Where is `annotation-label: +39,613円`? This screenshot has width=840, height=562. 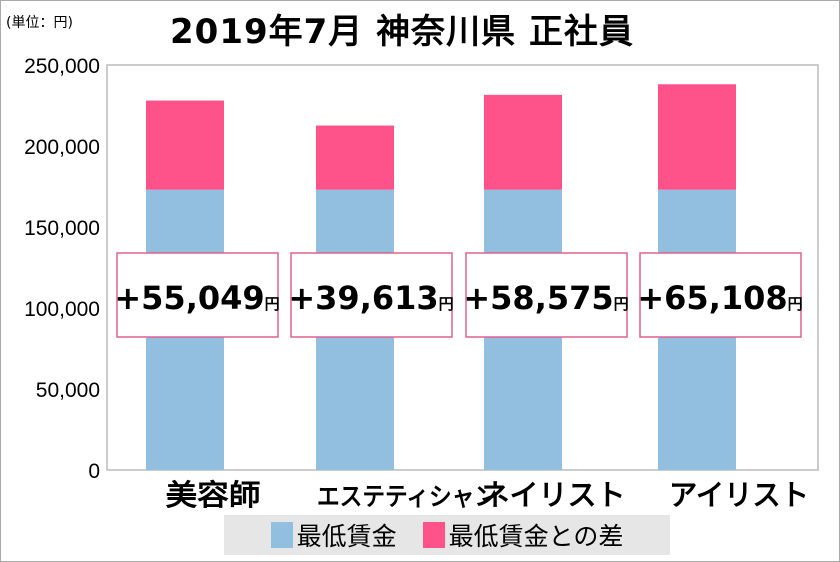 annotation-label: +39,613円 is located at coordinates (370, 298).